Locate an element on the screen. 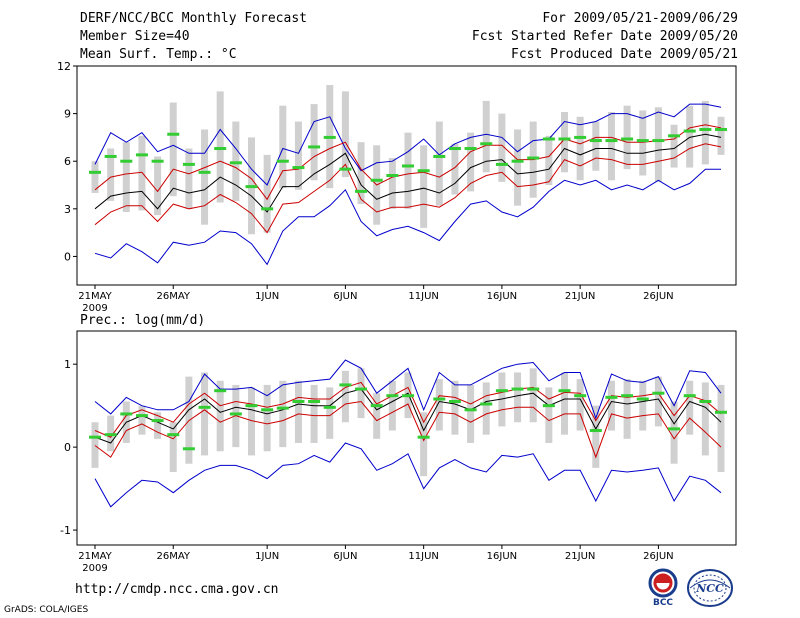 This screenshot has width=800, height=618. source-url: http://cmdp.ncc.cma.gov.cn is located at coordinates (177, 589).